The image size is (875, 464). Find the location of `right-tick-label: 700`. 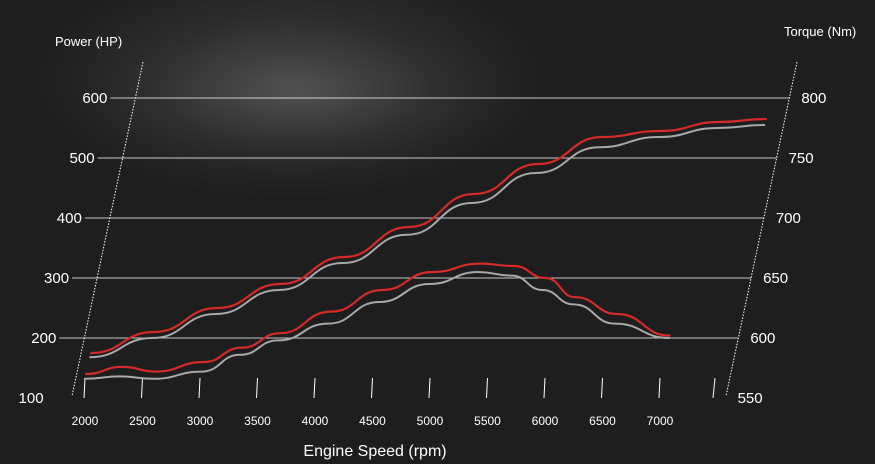

right-tick-label: 700 is located at coordinates (788, 218).